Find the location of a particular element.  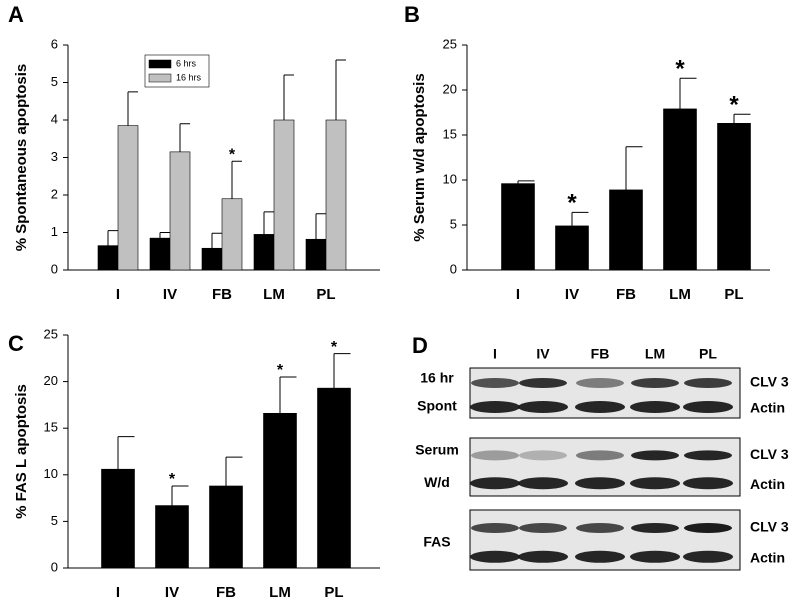

row-label: FAS is located at coordinates (436, 542).